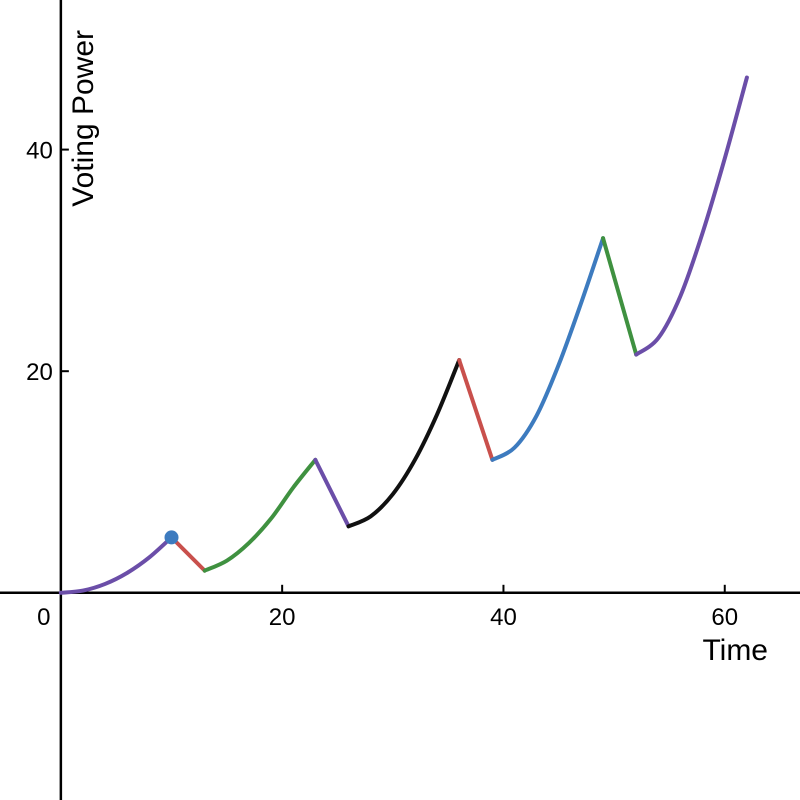 The height and width of the screenshot is (800, 800). I want to click on x-tick-label: 20, so click(282, 617).